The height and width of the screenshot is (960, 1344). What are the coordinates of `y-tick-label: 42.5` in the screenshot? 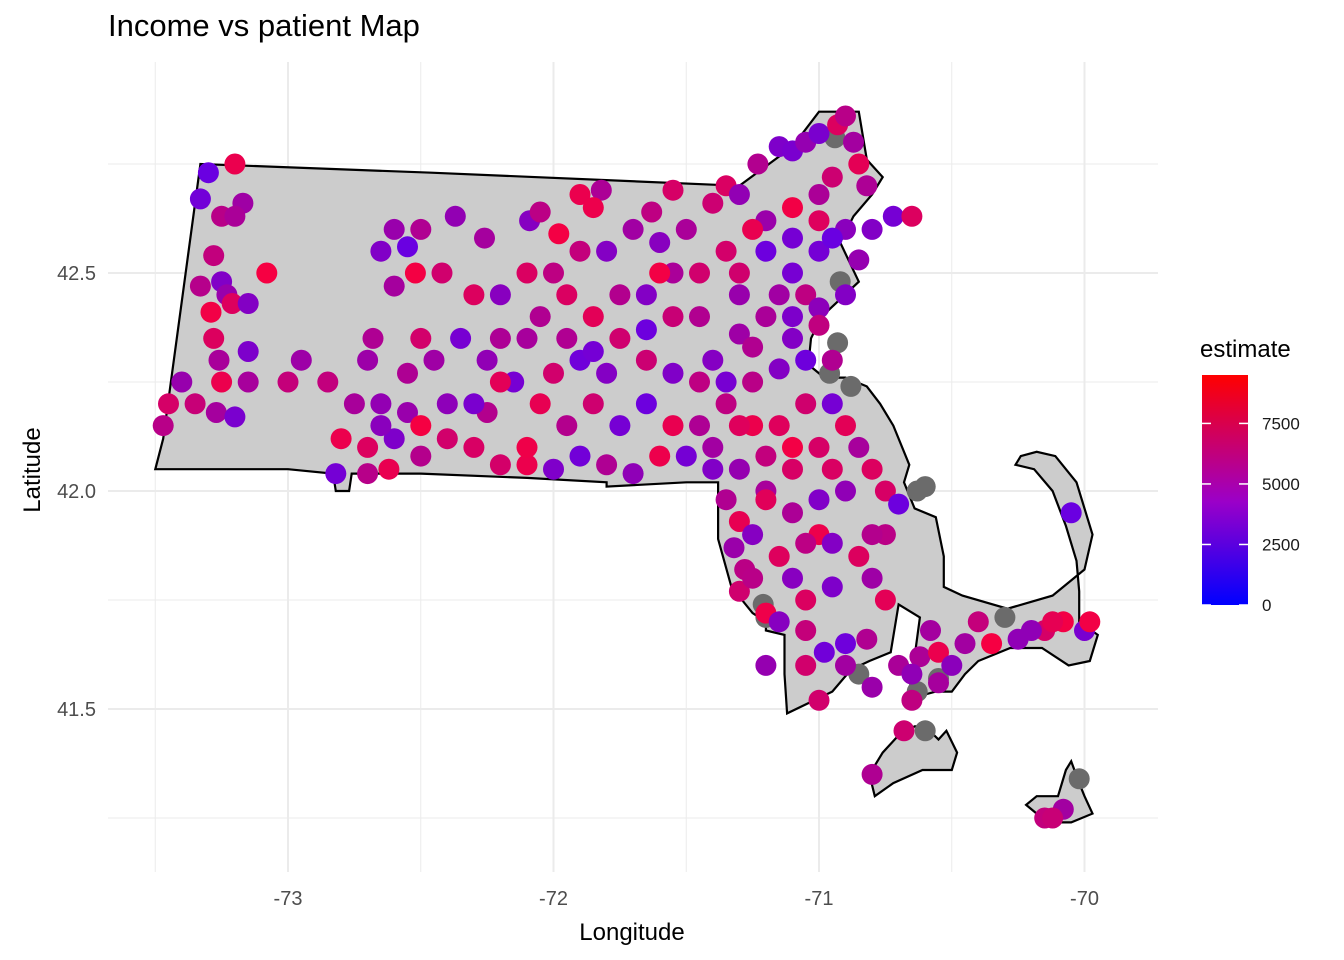 It's located at (76, 274).